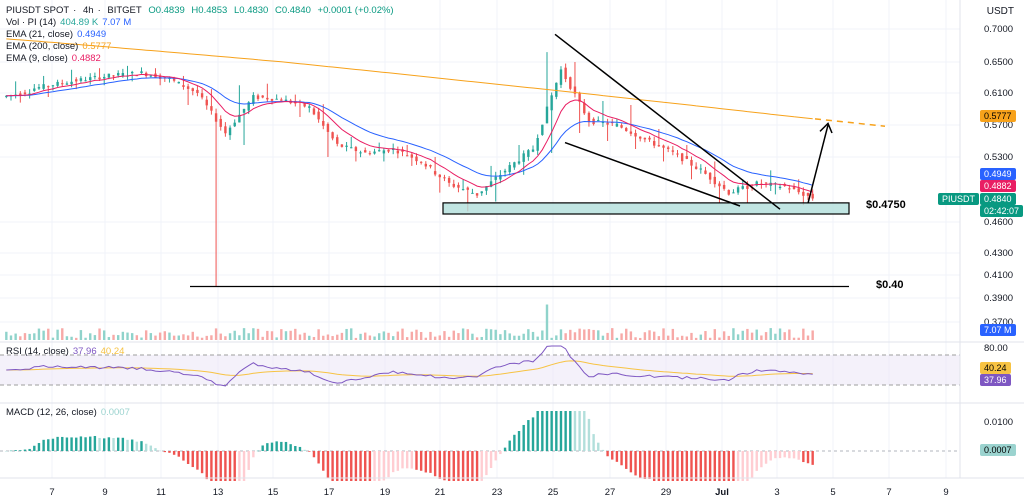  Describe the element at coordinates (995, 380) in the screenshot. I see `rsi-tag: 37.96` at that location.